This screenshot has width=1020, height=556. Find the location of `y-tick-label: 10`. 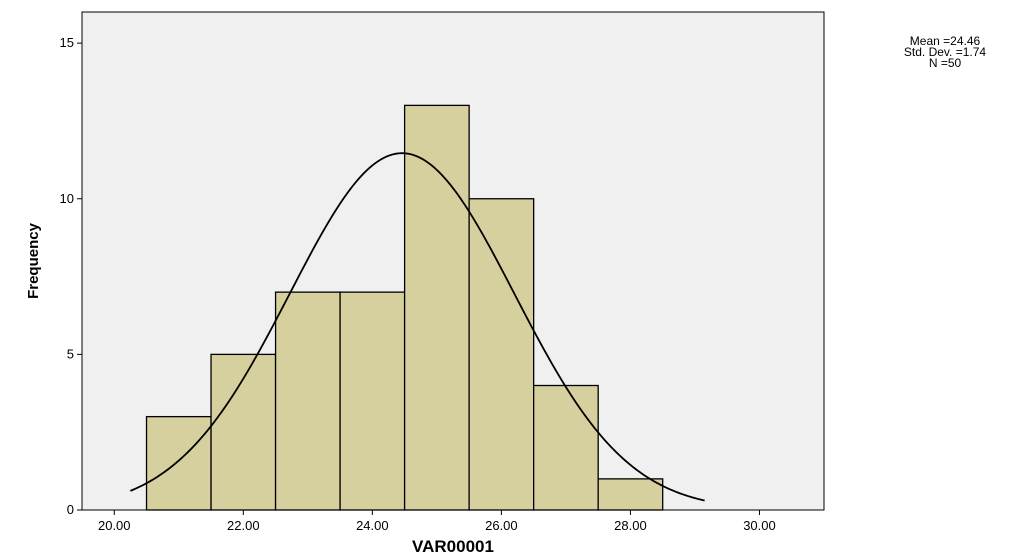

y-tick-label: 10 is located at coordinates (67, 198).